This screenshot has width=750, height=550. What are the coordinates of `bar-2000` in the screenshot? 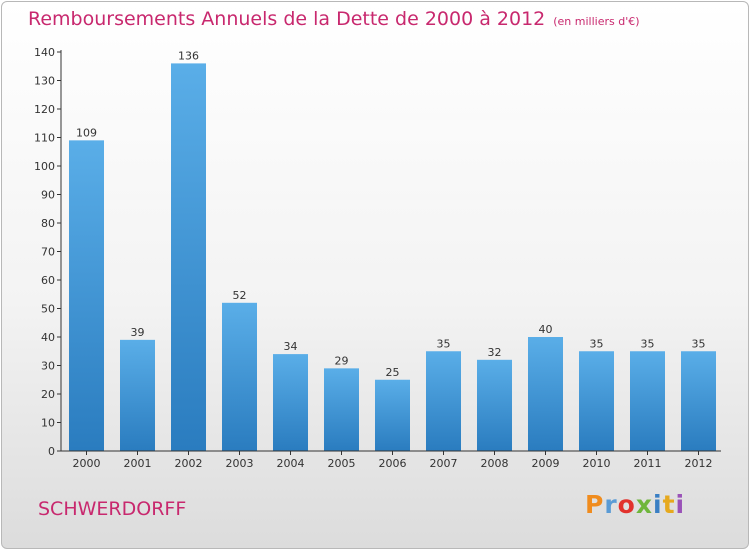 It's located at (86, 295).